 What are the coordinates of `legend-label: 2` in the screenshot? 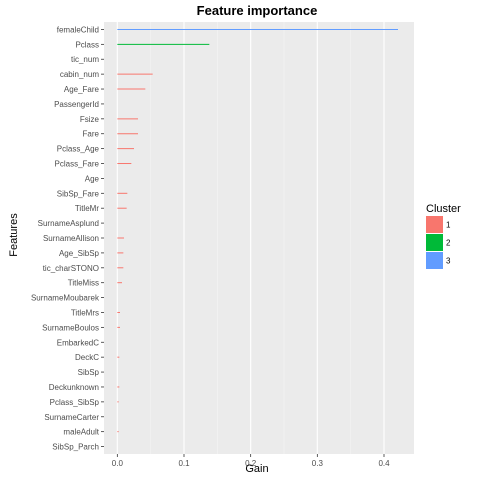 It's located at (448, 243).